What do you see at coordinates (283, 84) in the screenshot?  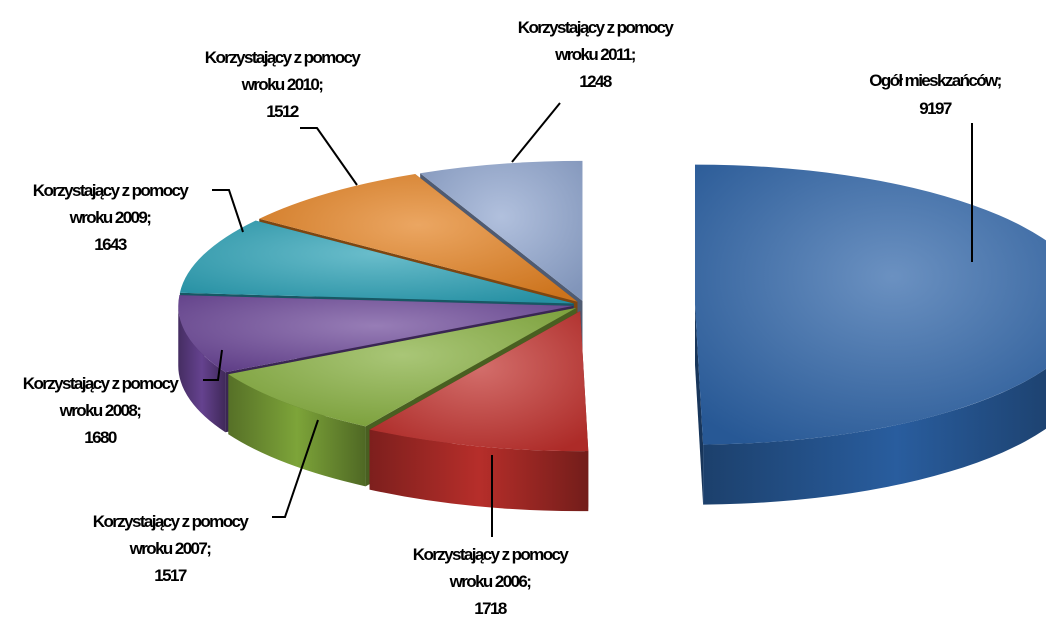 I see `data-label-5: Korzystający z pomocy wroku 2010; 1512` at bounding box center [283, 84].